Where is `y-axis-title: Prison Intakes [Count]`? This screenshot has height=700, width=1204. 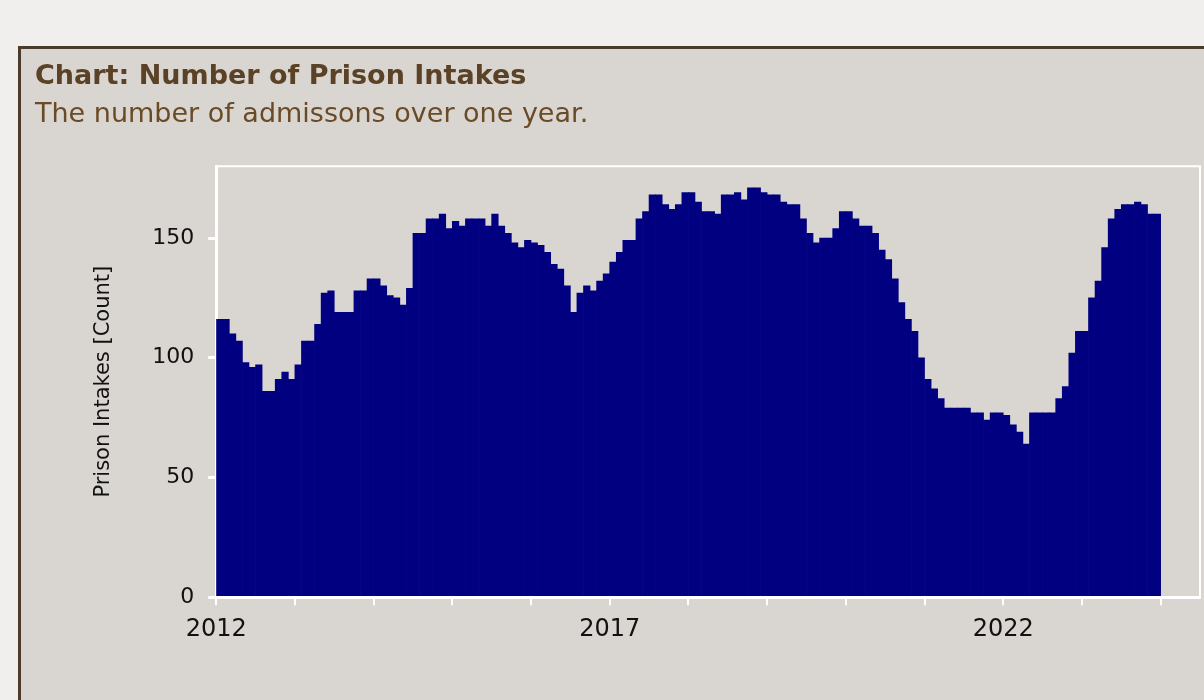
y-axis-title: Prison Intakes [Count] is located at coordinates (102, 381).